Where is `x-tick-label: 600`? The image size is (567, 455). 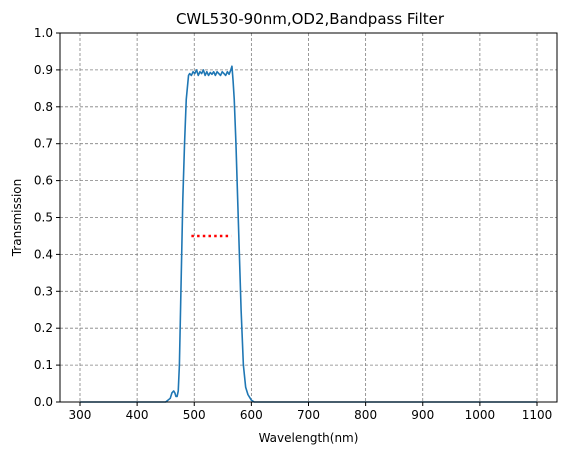
x-tick-label: 600 is located at coordinates (251, 415).